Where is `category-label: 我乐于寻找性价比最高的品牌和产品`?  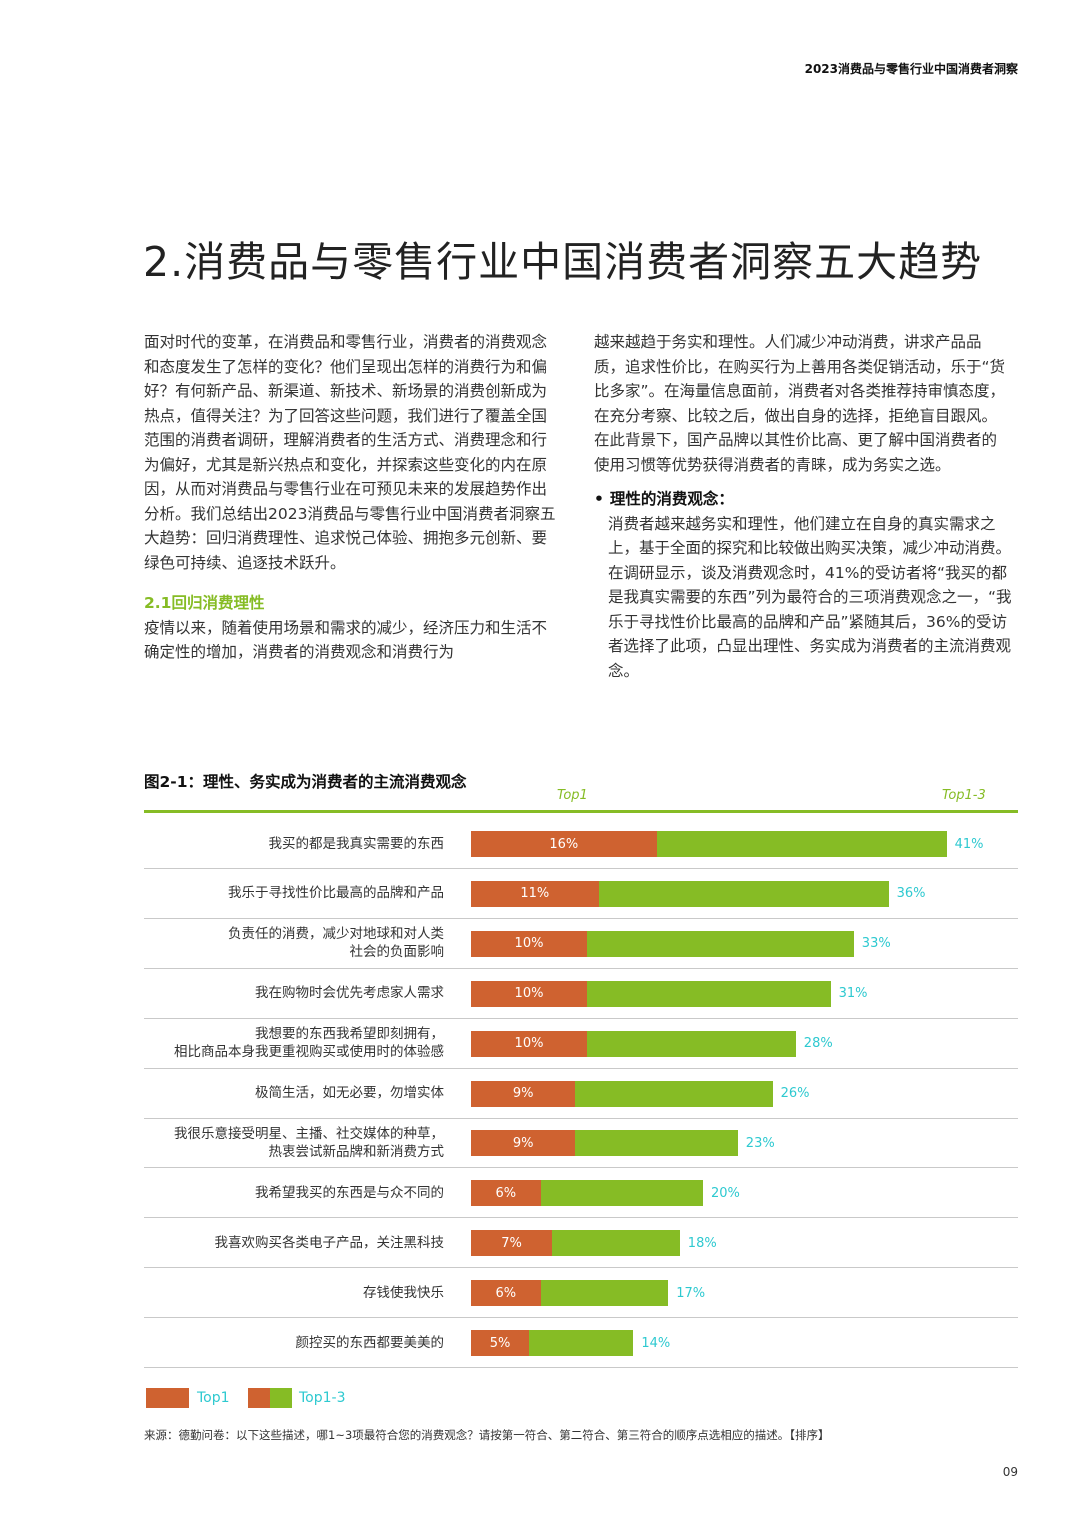 category-label: 我乐于寻找性价比最高的品牌和产品 is located at coordinates (336, 893).